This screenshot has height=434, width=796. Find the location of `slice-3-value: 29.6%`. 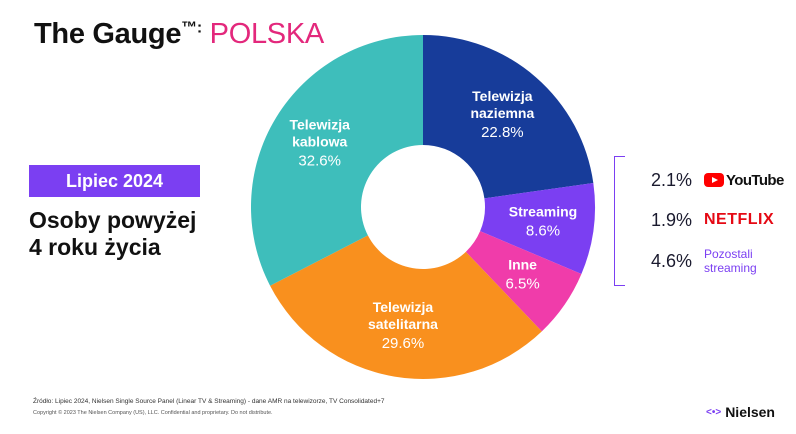

slice-3-value: 29.6% is located at coordinates (403, 343).